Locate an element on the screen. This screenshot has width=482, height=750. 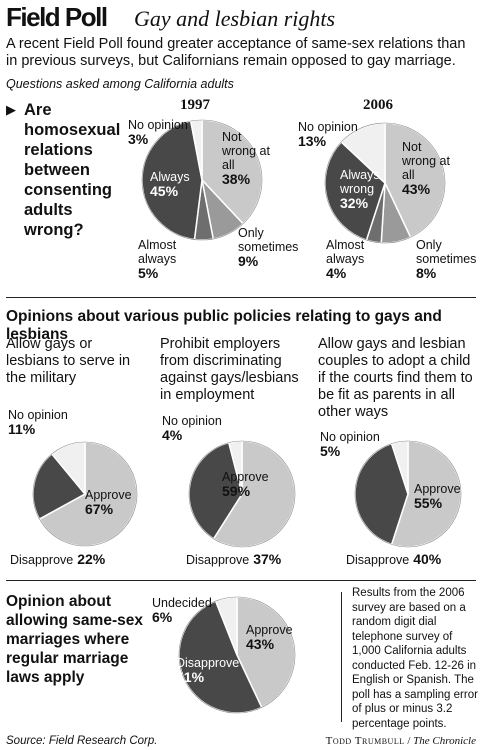
slice-label: No opinion 11% is located at coordinates (45, 422).